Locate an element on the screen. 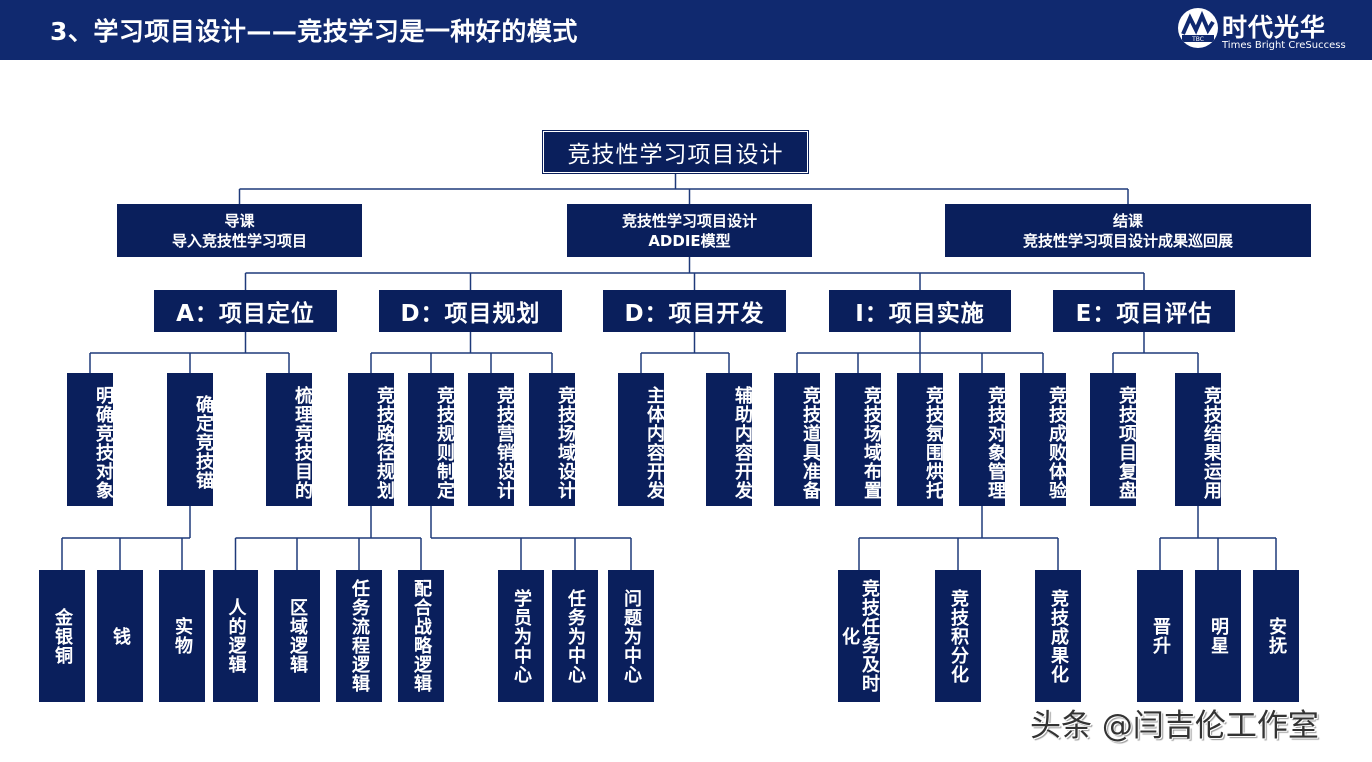  stage-node: E：项目评估 is located at coordinates (1144, 311).